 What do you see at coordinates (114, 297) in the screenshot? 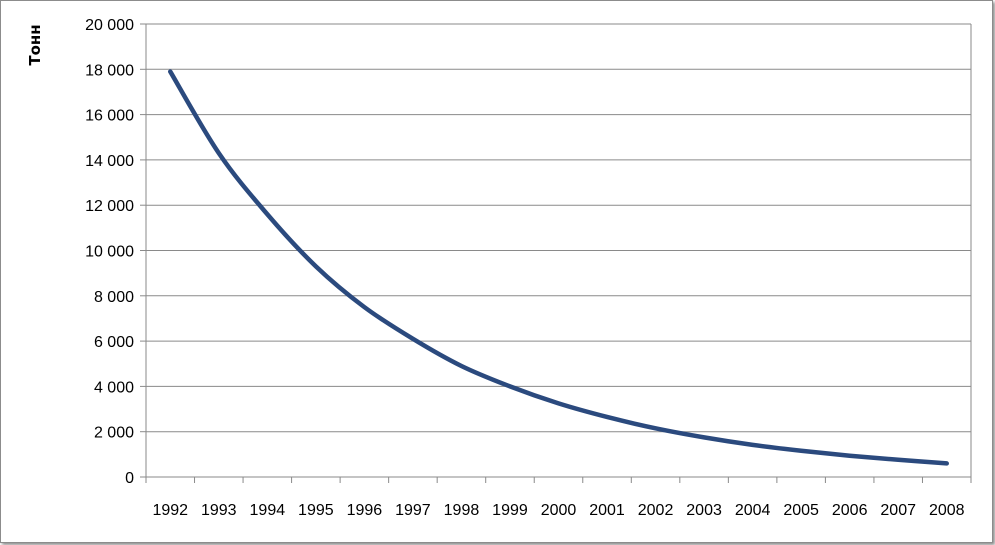
I see `y-tick-label: 8 000` at bounding box center [114, 297].